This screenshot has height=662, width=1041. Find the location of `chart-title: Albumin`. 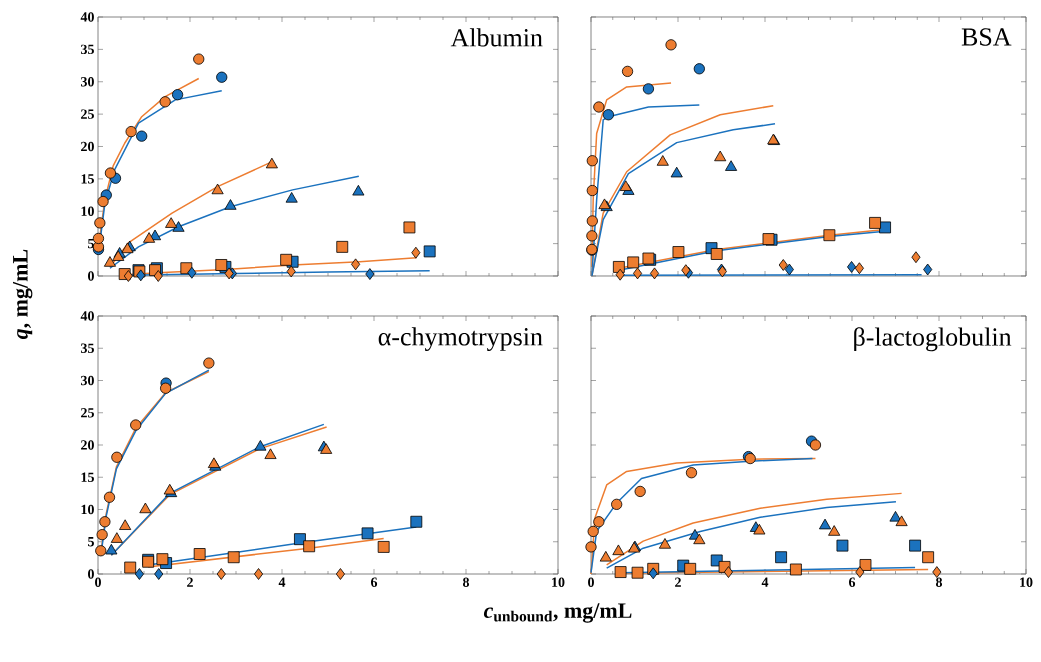

chart-title: Albumin is located at coordinates (496, 37).